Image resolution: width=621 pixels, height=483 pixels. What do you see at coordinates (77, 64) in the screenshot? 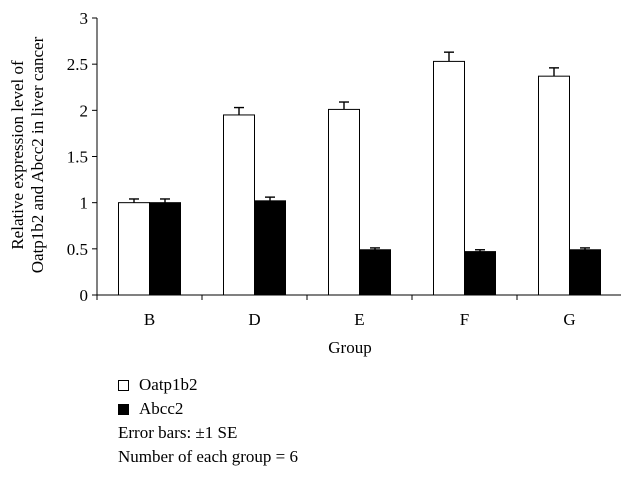
I see `y-tick-label: 2.5` at bounding box center [77, 64].